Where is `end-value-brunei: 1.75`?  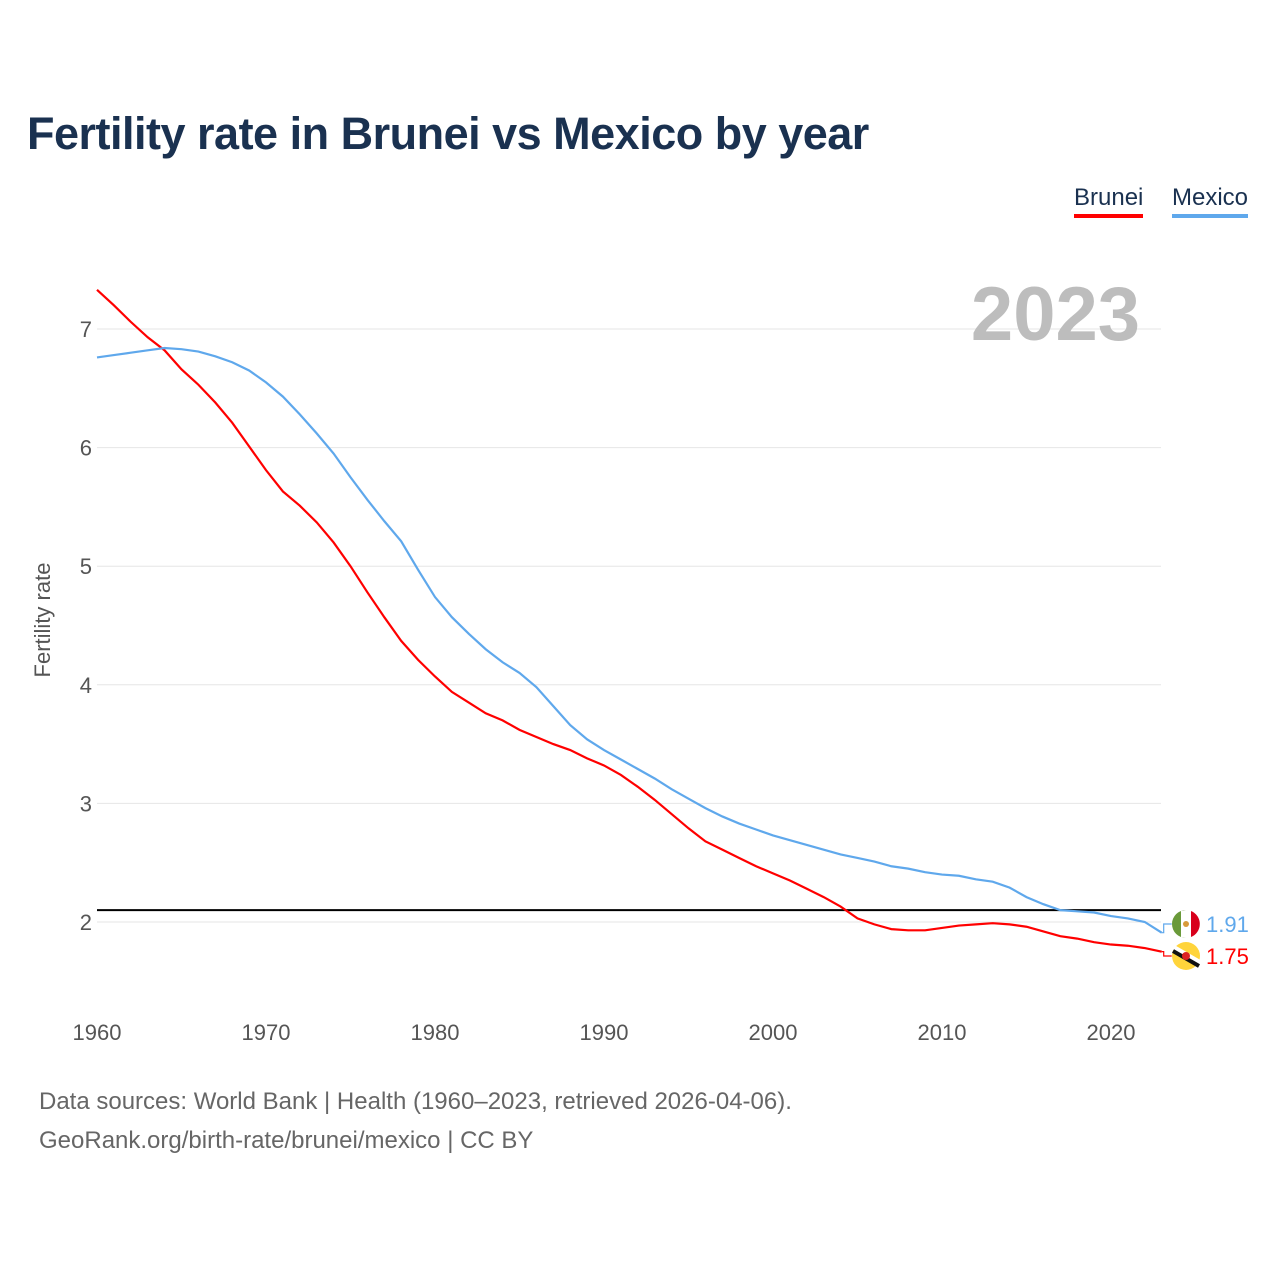
end-value-brunei: 1.75 is located at coordinates (1227, 956).